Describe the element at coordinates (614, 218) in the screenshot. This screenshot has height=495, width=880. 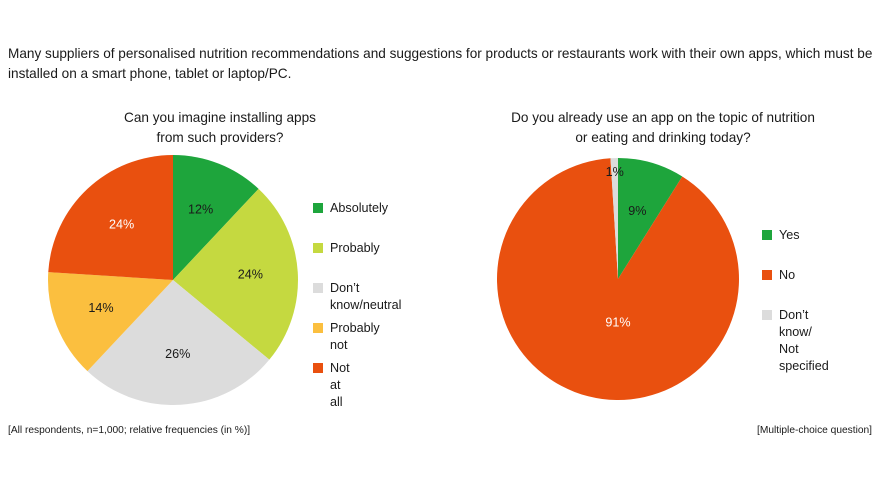
I see `pie-slice-don-t-know-not-specified` at that location.